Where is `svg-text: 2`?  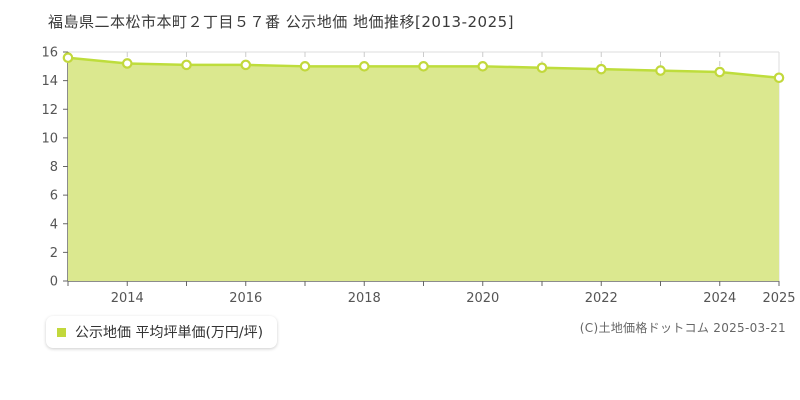
svg-text: 2 is located at coordinates (54, 253).